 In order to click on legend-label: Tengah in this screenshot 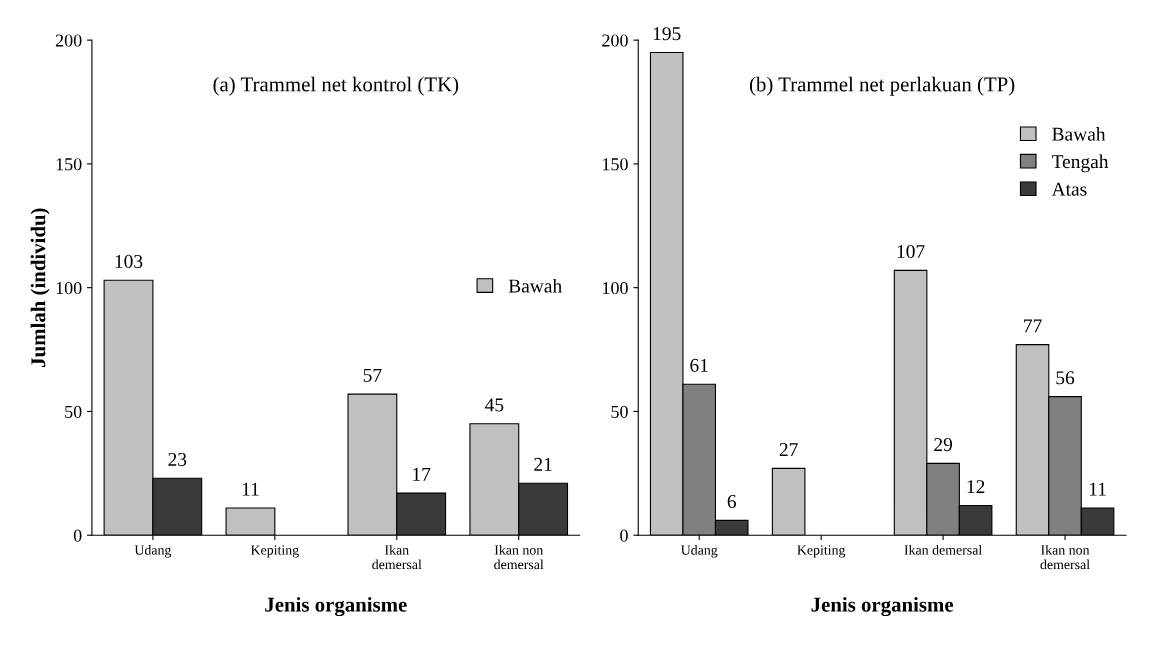, I will do `click(1080, 163)`.